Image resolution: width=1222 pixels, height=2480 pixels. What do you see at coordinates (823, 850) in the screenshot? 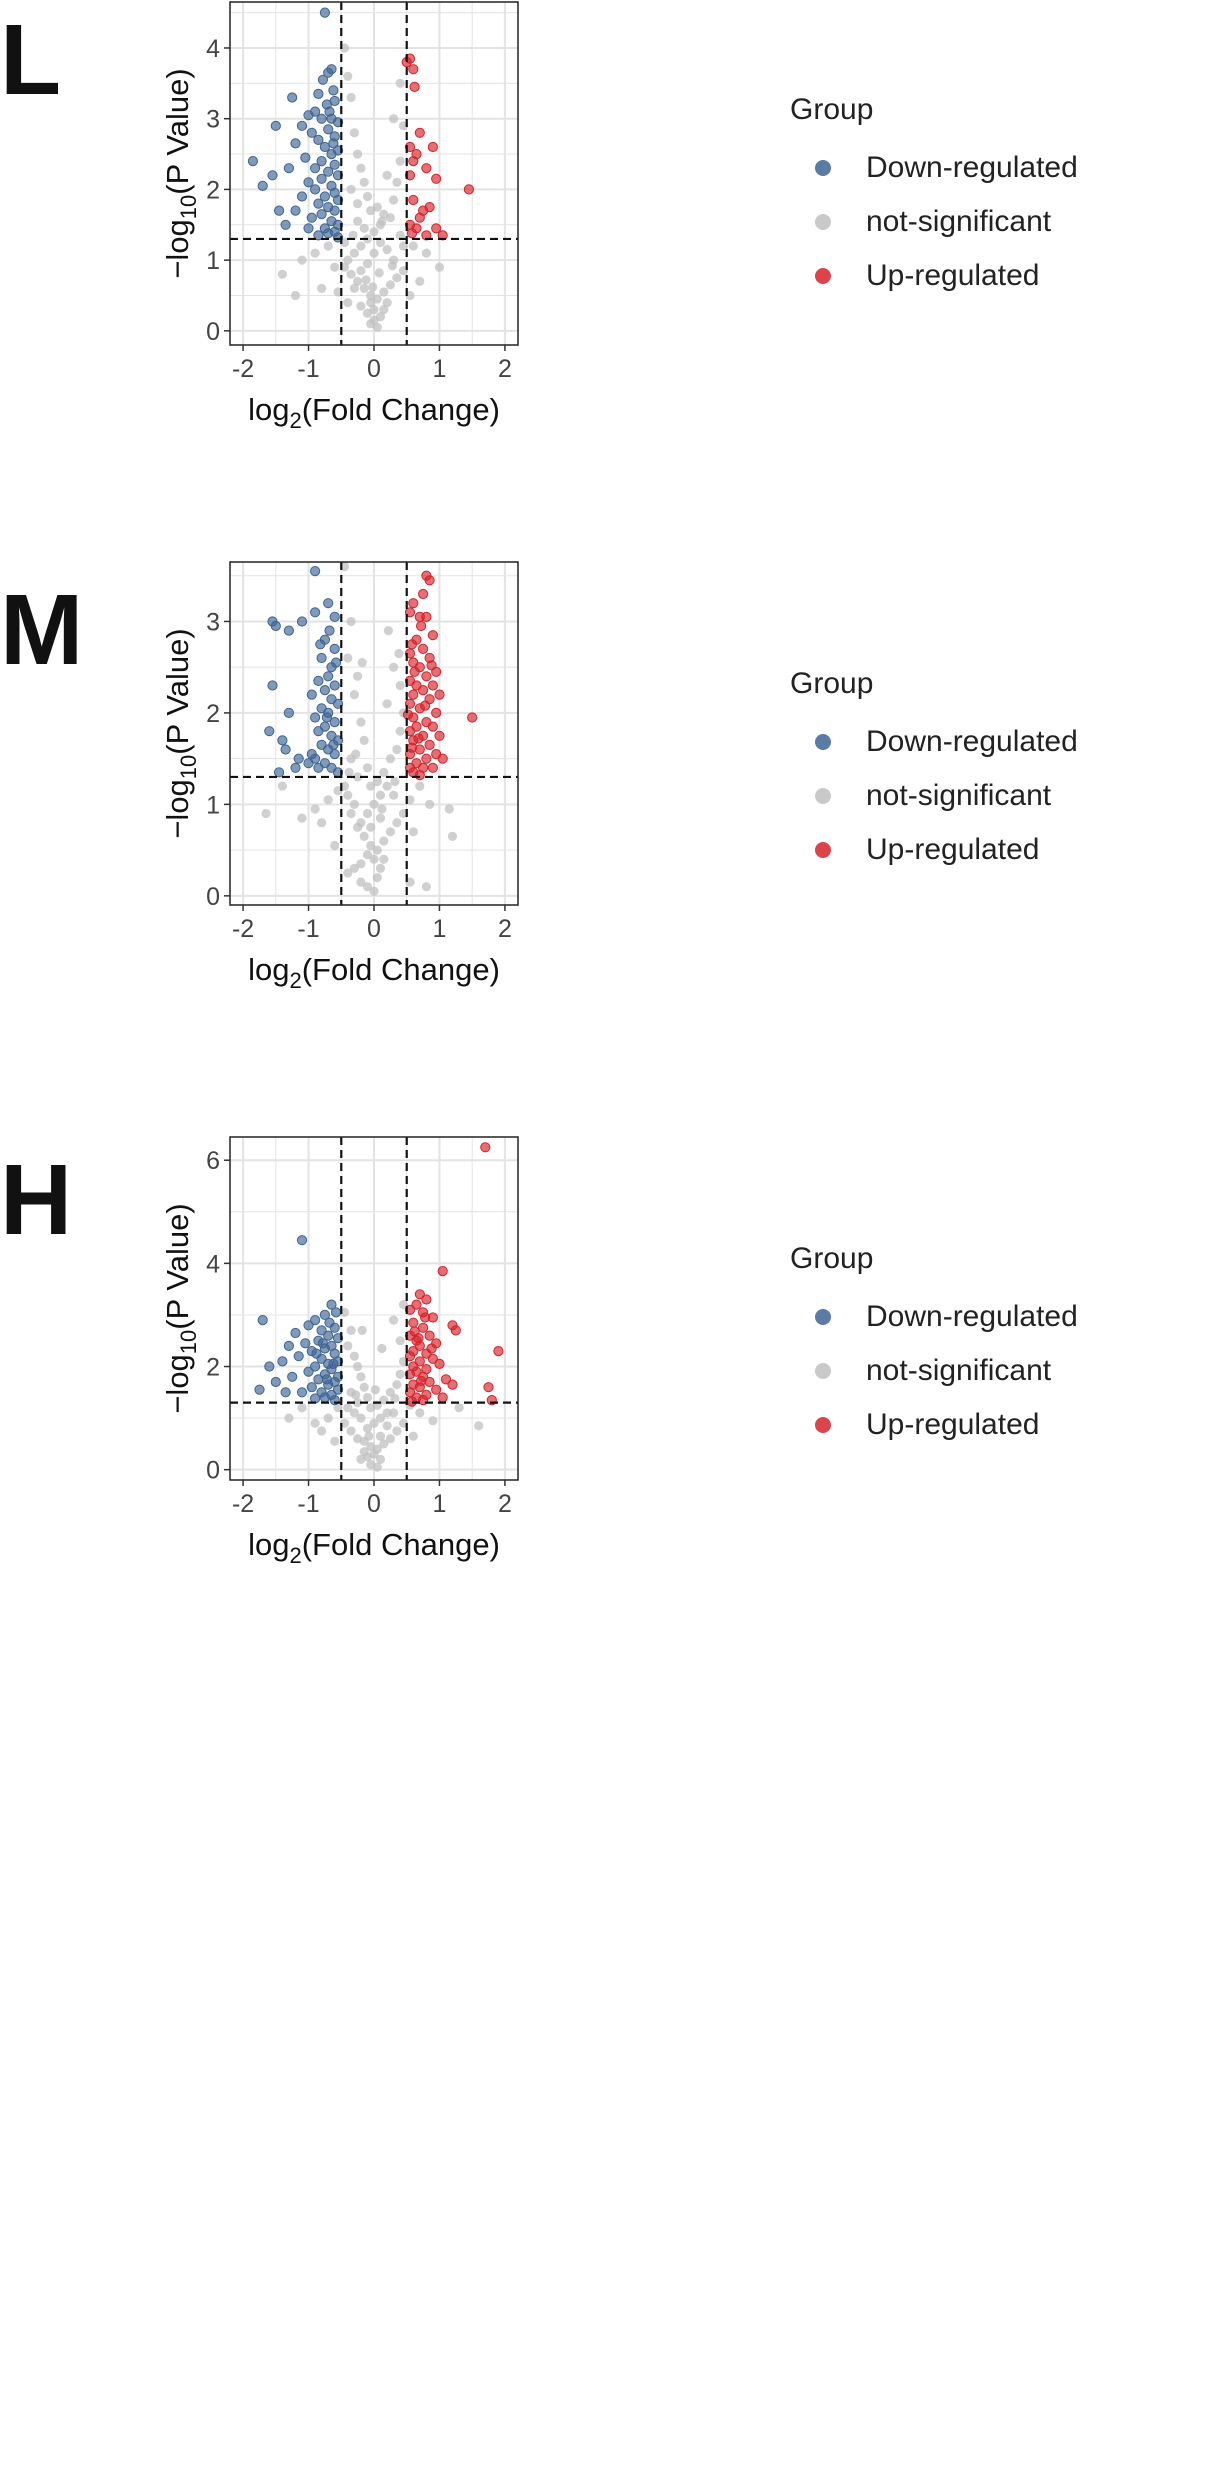
I see `legend-key-up` at bounding box center [823, 850].